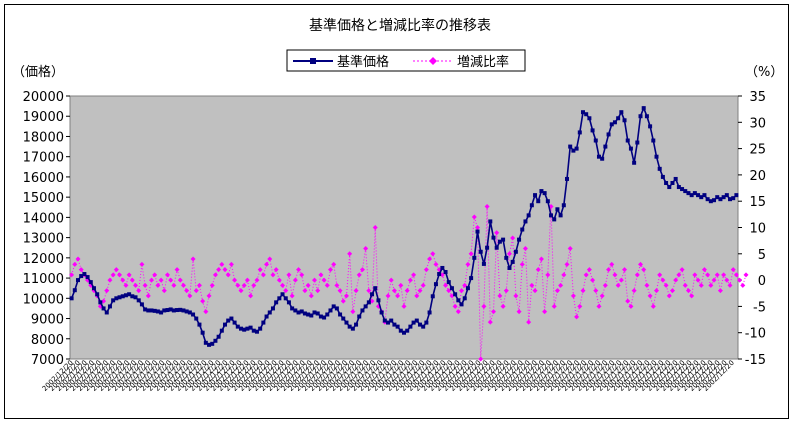  Describe the element at coordinates (483, 62) in the screenshot. I see `legend-label-ratio: 増減比率` at that location.